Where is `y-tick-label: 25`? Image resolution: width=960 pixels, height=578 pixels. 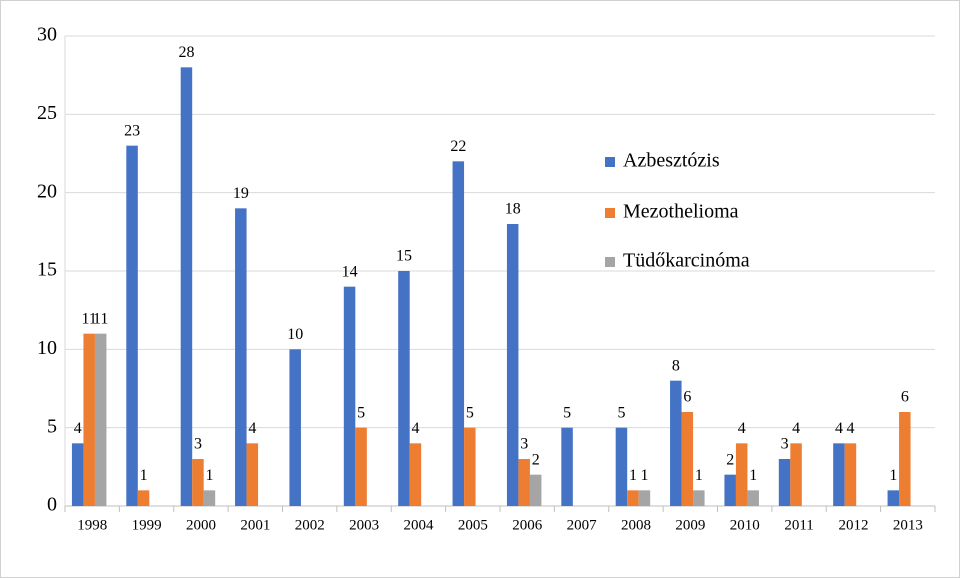
y-tick-label: 25 is located at coordinates (47, 113).